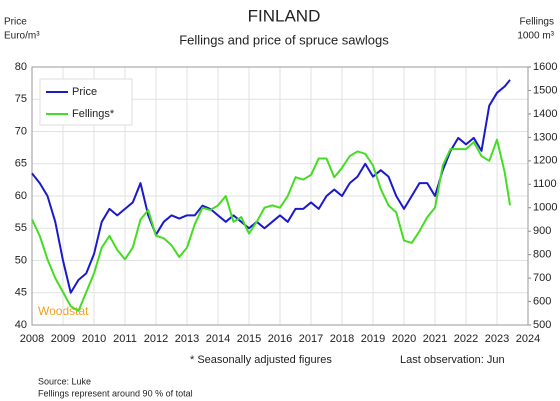 Image resolution: width=560 pixels, height=401 pixels. Describe the element at coordinates (32, 339) in the screenshot. I see `x-tick-label: 2008` at that location.